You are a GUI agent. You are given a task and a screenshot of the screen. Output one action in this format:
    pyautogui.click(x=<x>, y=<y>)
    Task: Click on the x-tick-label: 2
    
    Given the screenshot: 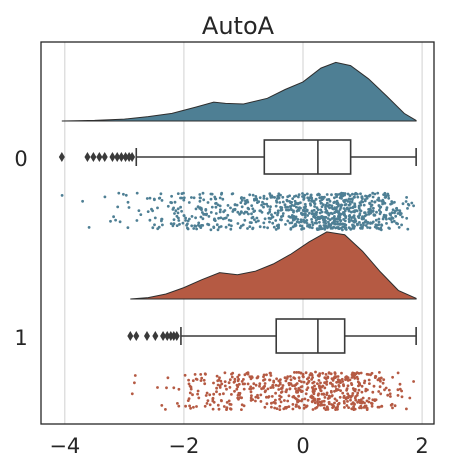 What is the action you would take?
    pyautogui.click(x=421, y=446)
    